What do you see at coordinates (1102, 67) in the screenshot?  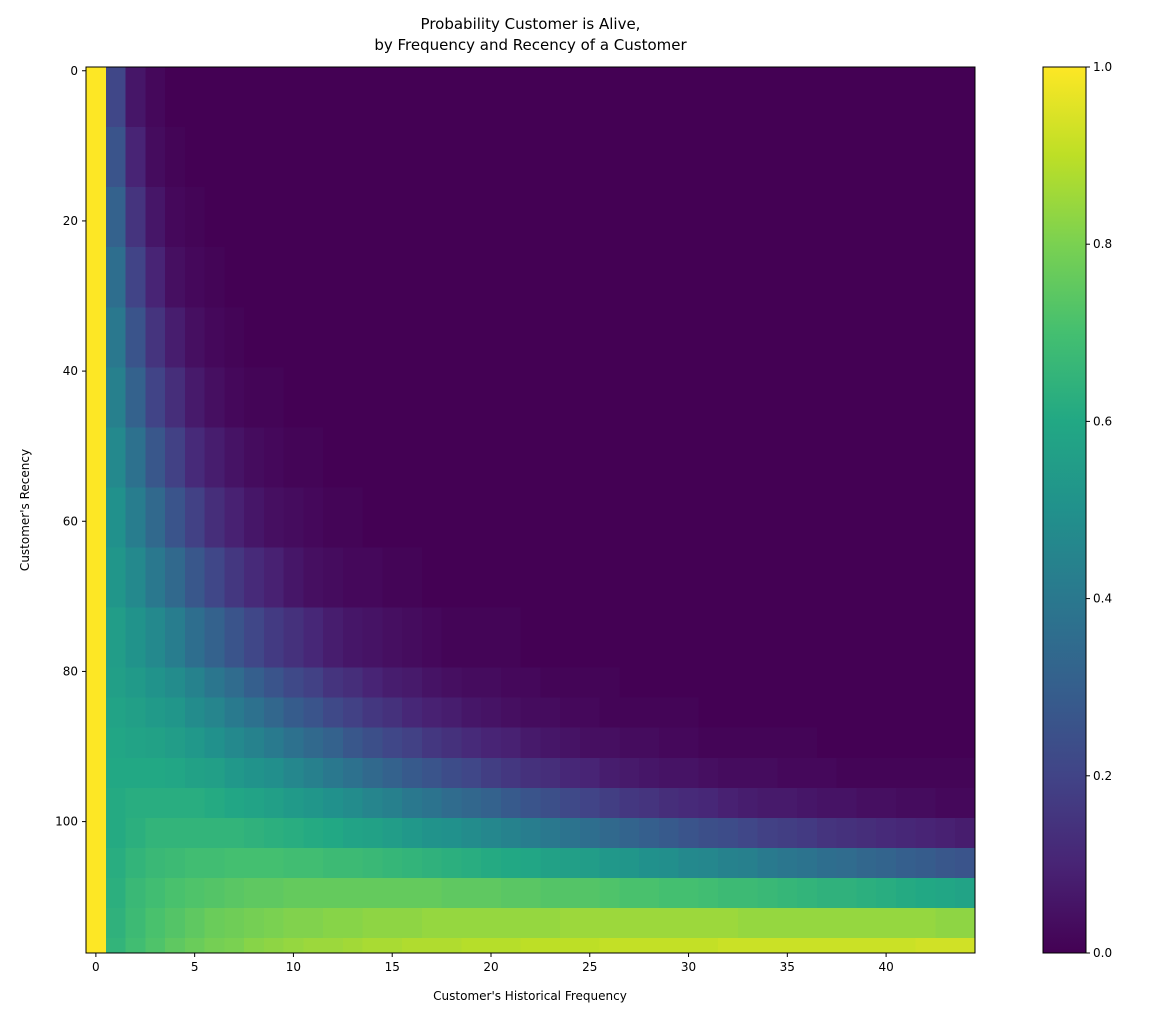 I see `colorbar-tick-label: 1.0` at bounding box center [1102, 67].